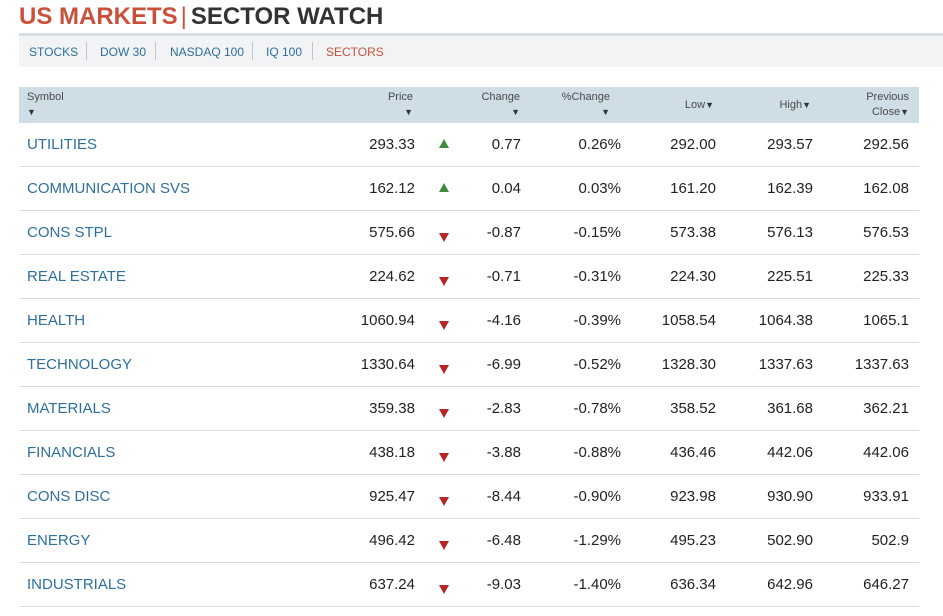 The image size is (943, 616). I want to click on price-cell: 359.38, so click(392, 408).